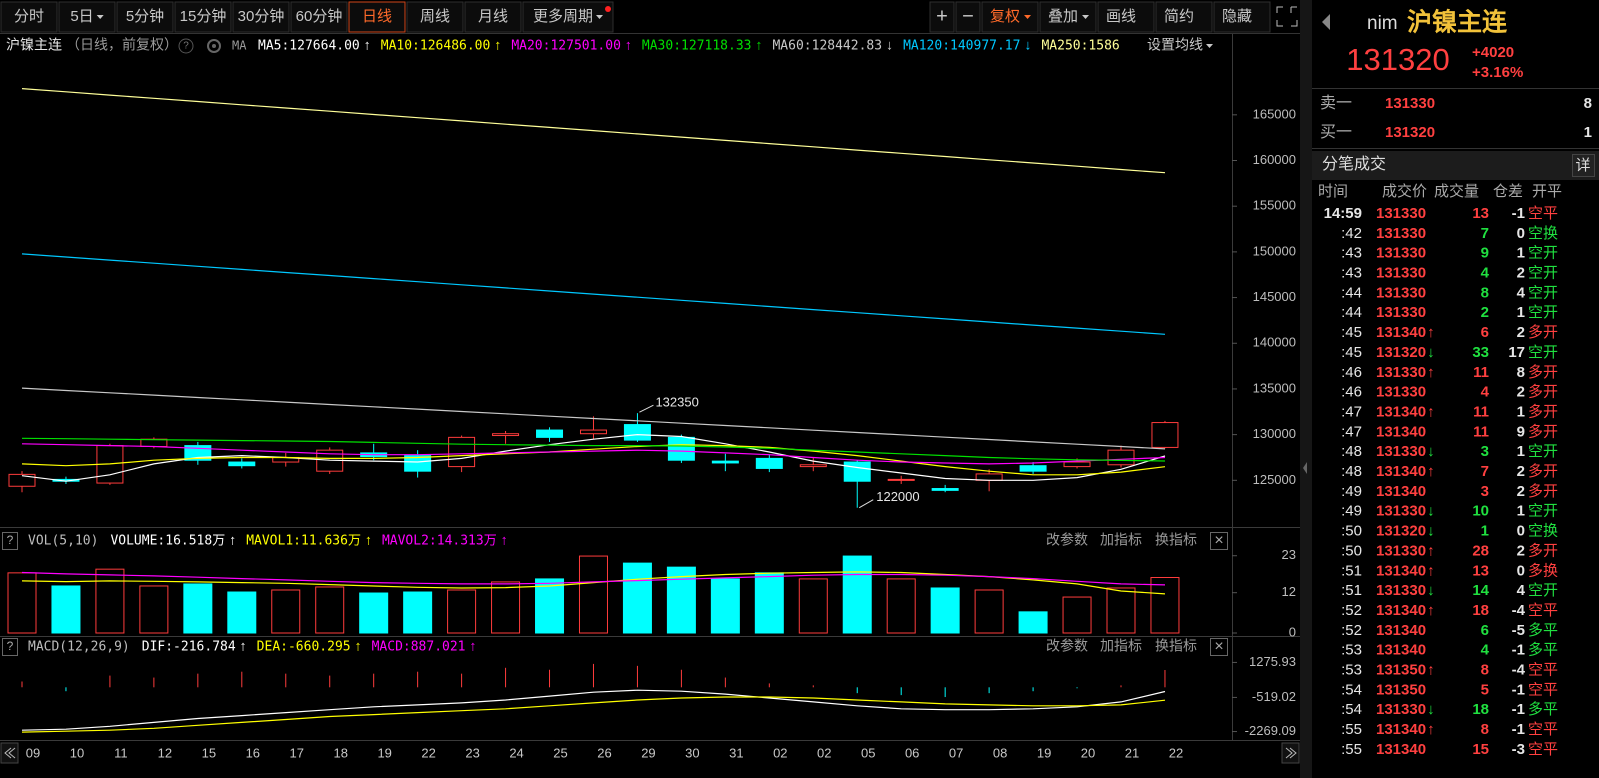 The width and height of the screenshot is (1599, 778). Describe the element at coordinates (1292, 631) in the screenshot. I see `y-tick-label: 0` at that location.